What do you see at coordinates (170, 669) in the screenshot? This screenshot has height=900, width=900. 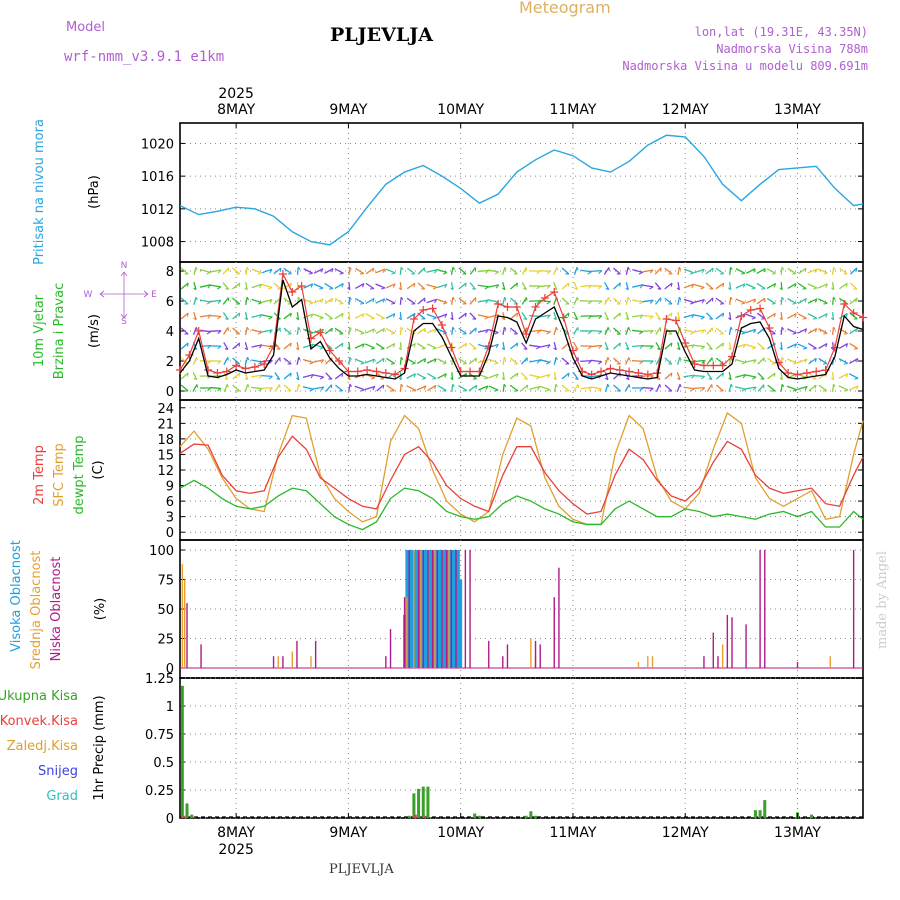 I see `y-tick-label: 0` at bounding box center [170, 669].